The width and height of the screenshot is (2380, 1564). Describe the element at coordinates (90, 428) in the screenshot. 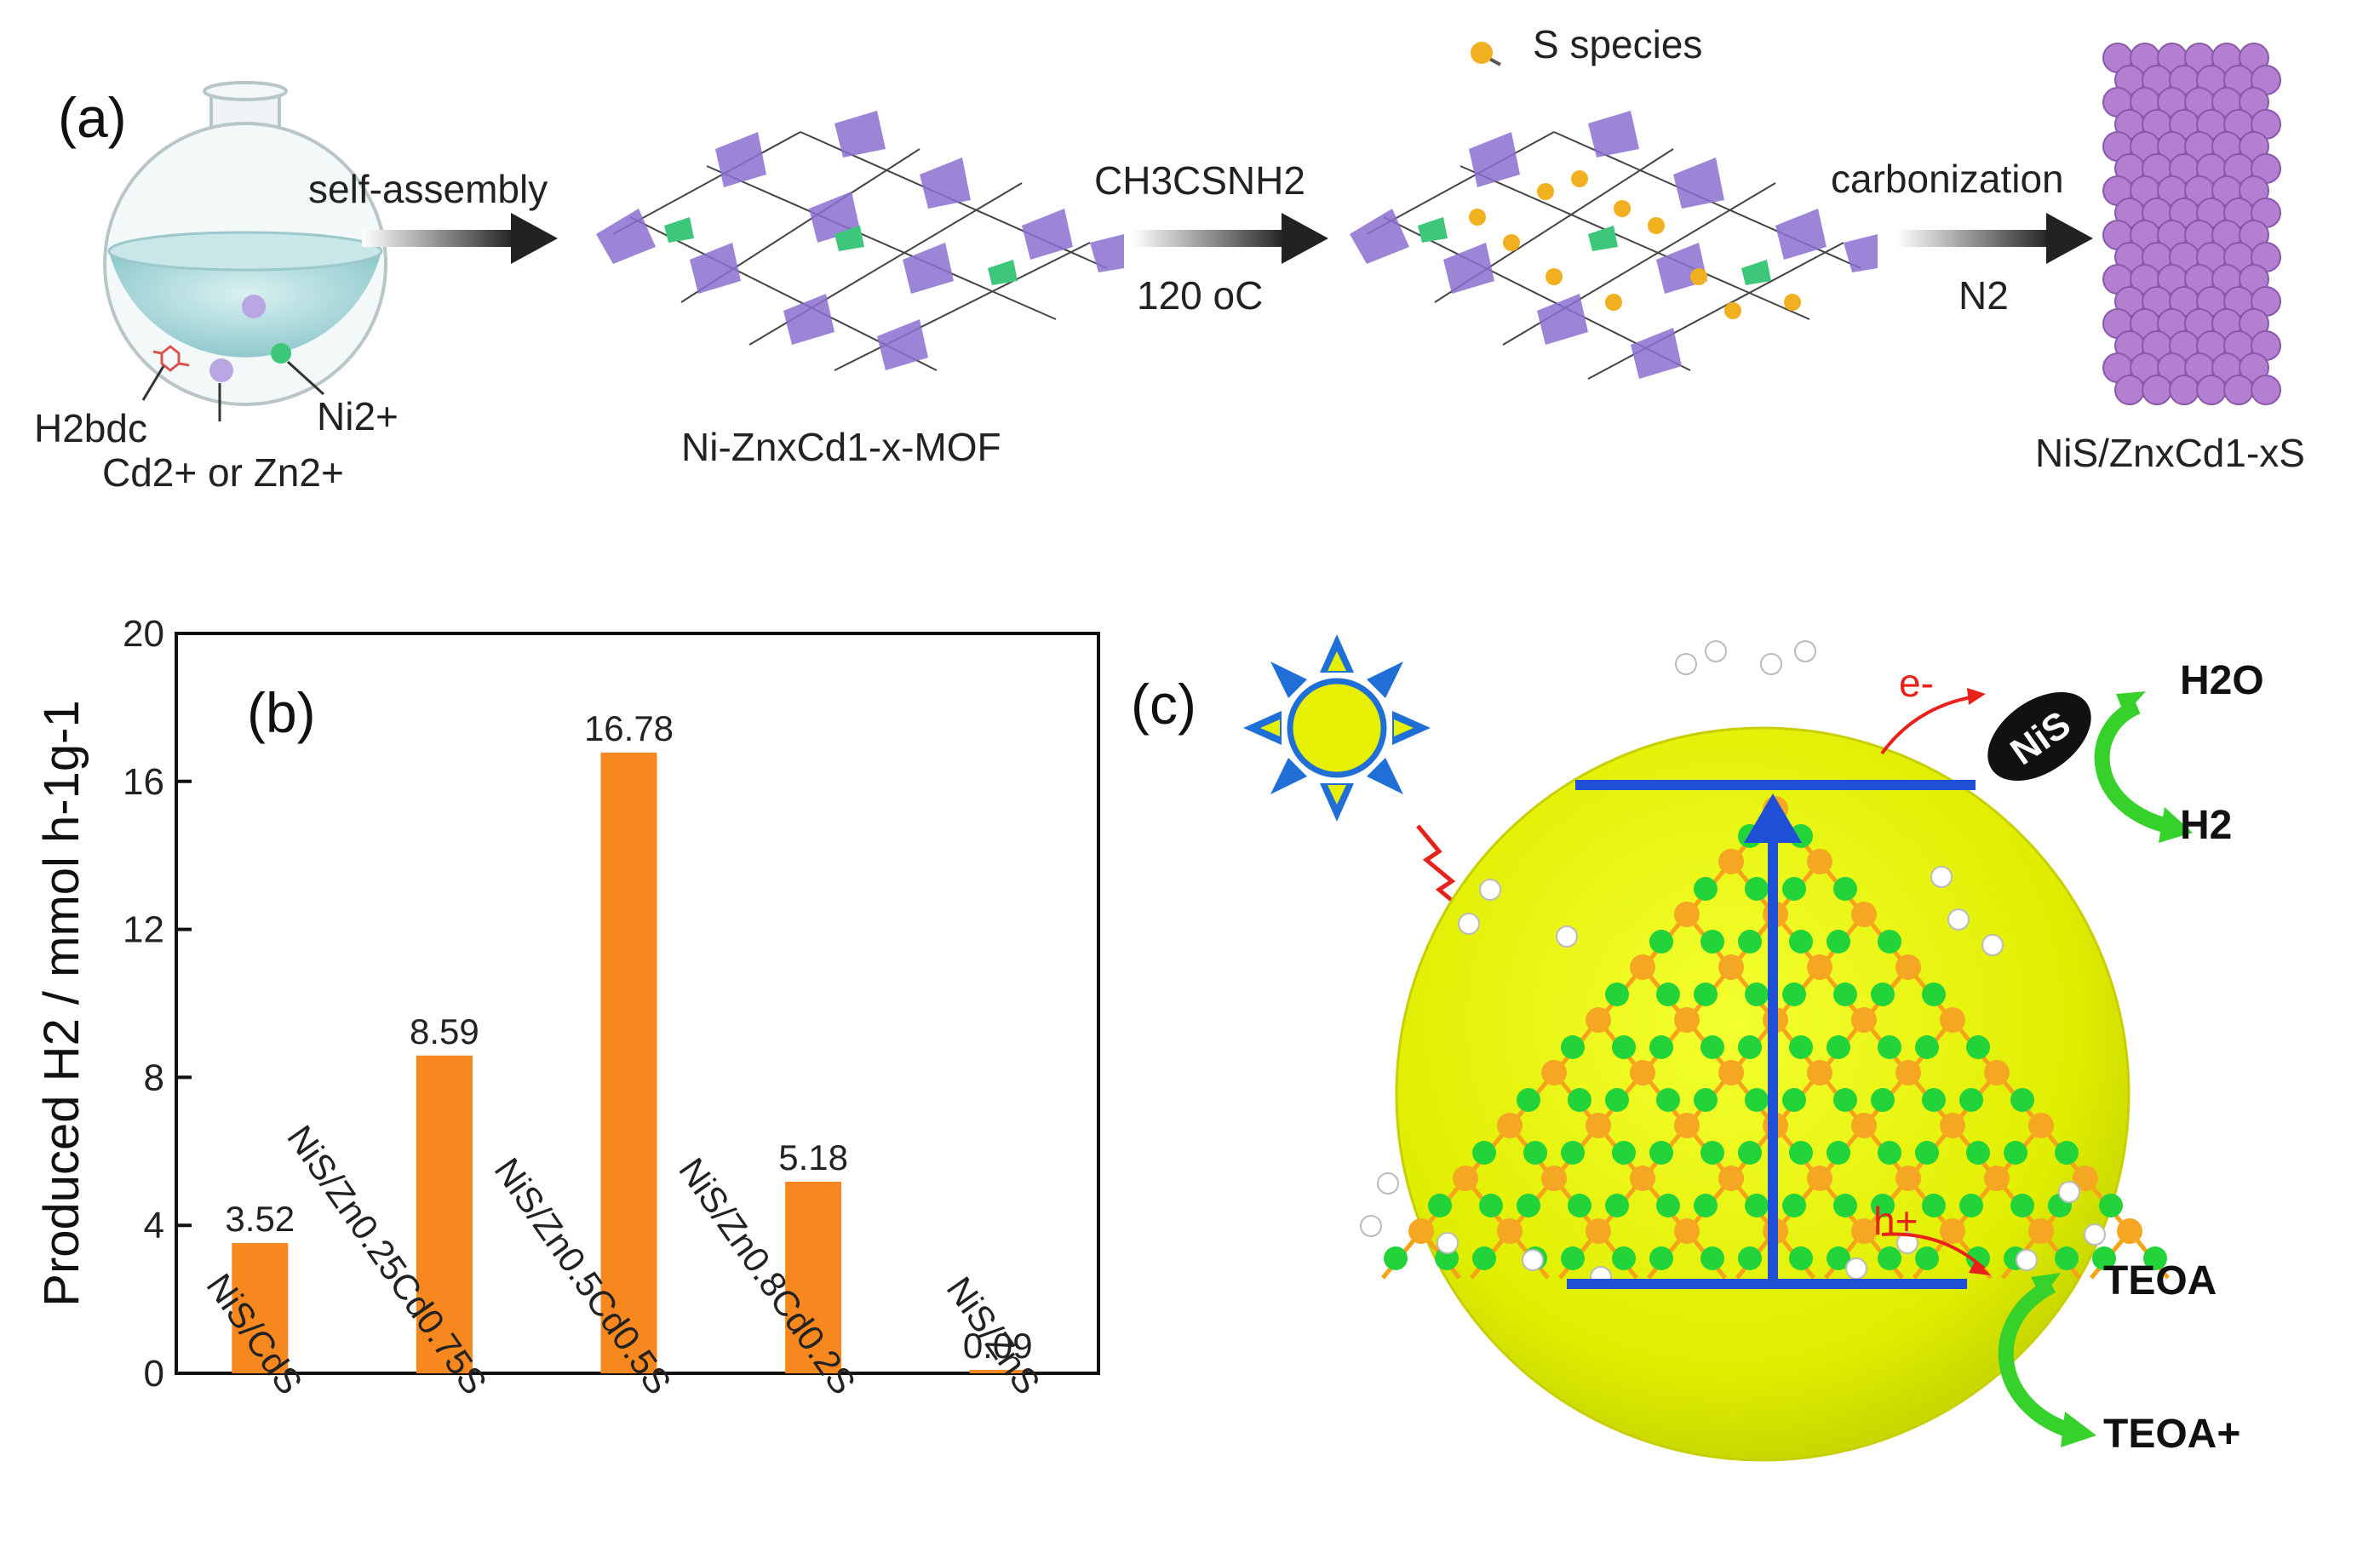

I see `h2bdc-label: H2bdc` at that location.